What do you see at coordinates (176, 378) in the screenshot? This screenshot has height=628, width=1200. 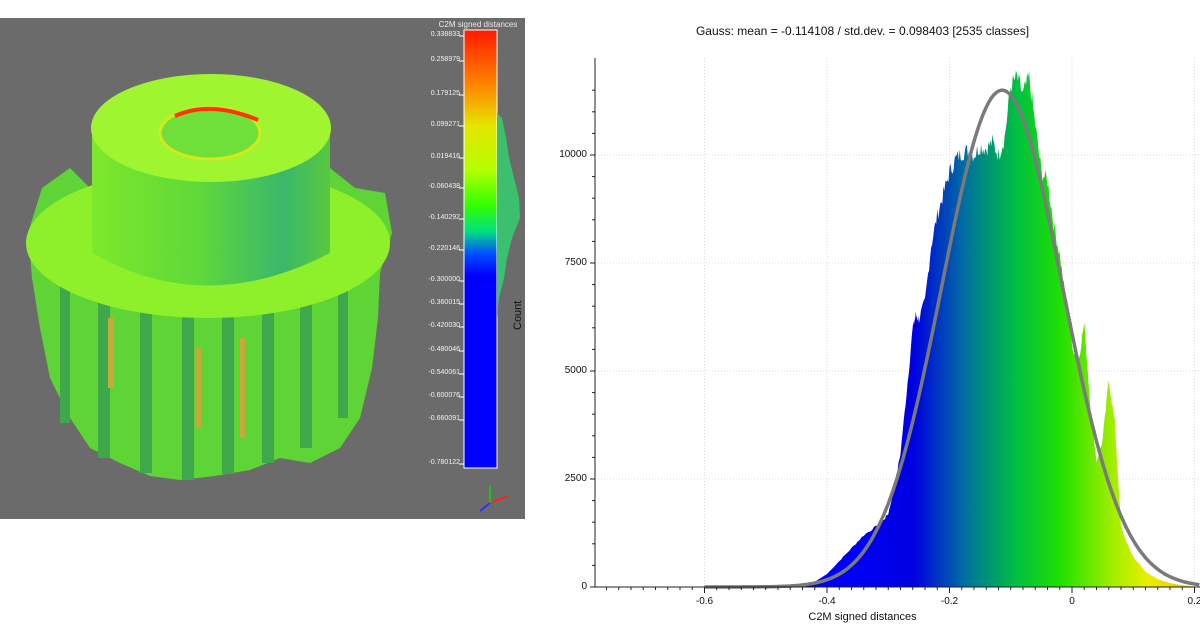 I see `gear-defects` at bounding box center [176, 378].